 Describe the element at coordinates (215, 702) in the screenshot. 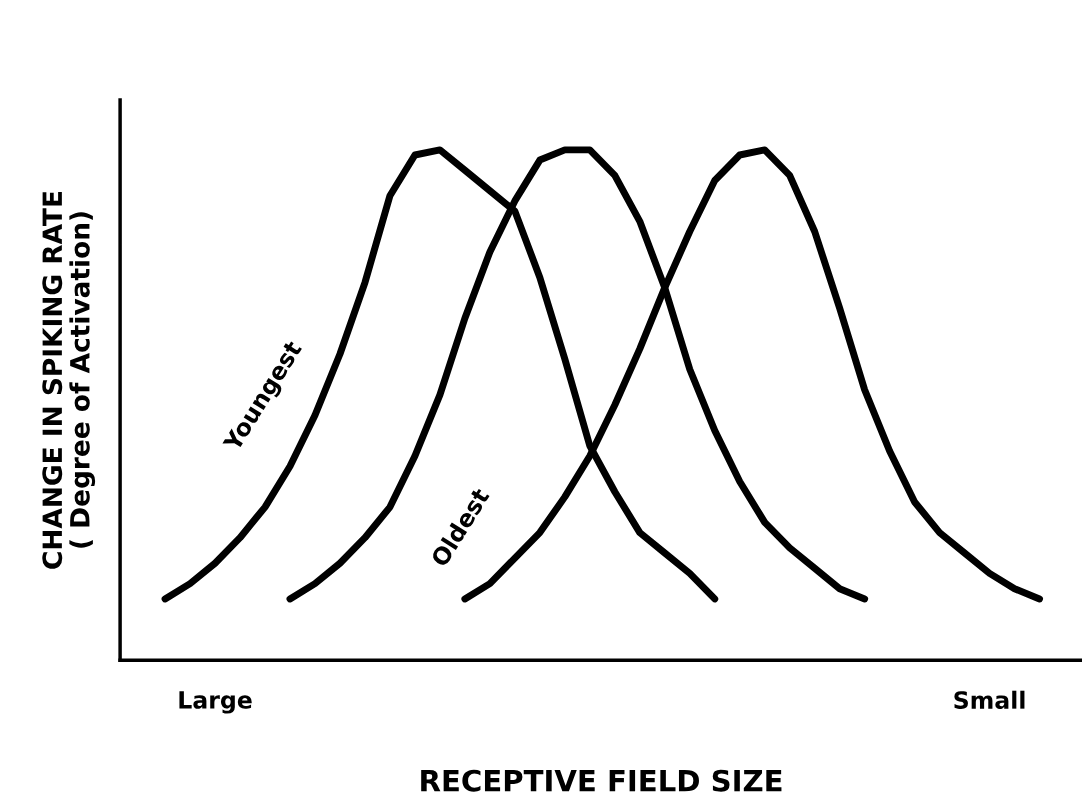

I see `x-tick-label: Large` at that location.